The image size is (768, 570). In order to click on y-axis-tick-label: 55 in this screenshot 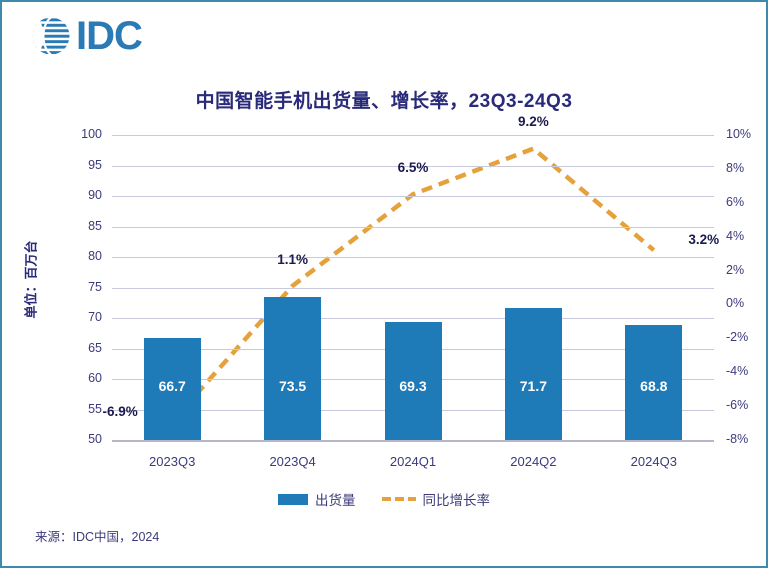, I will do `click(95, 408)`.